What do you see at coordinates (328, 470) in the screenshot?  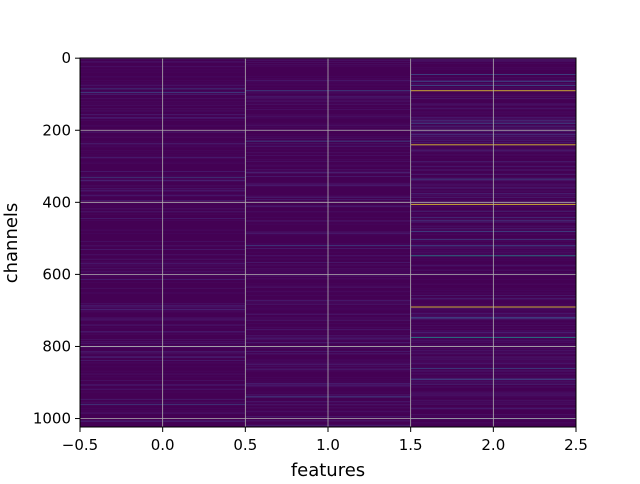 I see `x-axis-label: features` at bounding box center [328, 470].